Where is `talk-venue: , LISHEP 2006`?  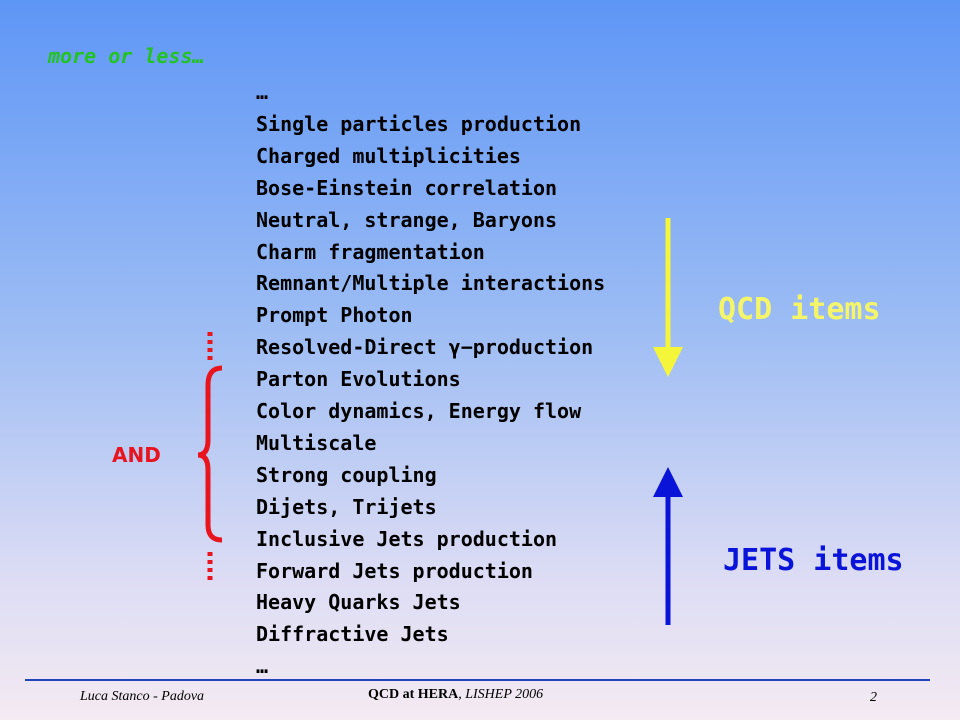
talk-venue: , LISHEP 2006 is located at coordinates (501, 694).